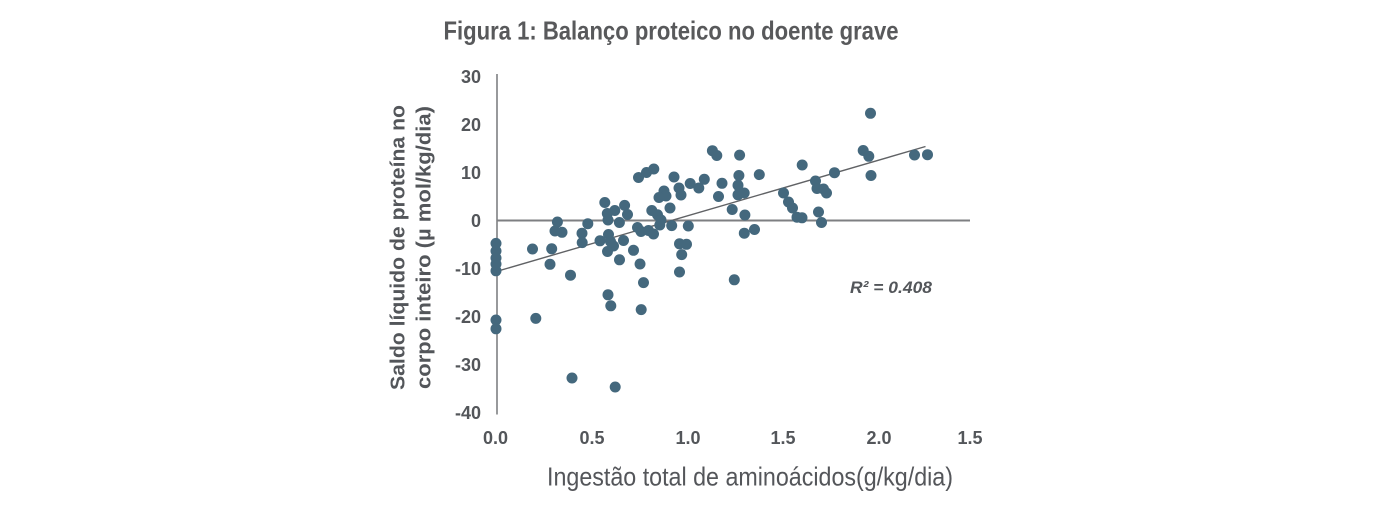 Image resolution: width=1380 pixels, height=525 pixels. I want to click on svg-text: -40, so click(468, 413).